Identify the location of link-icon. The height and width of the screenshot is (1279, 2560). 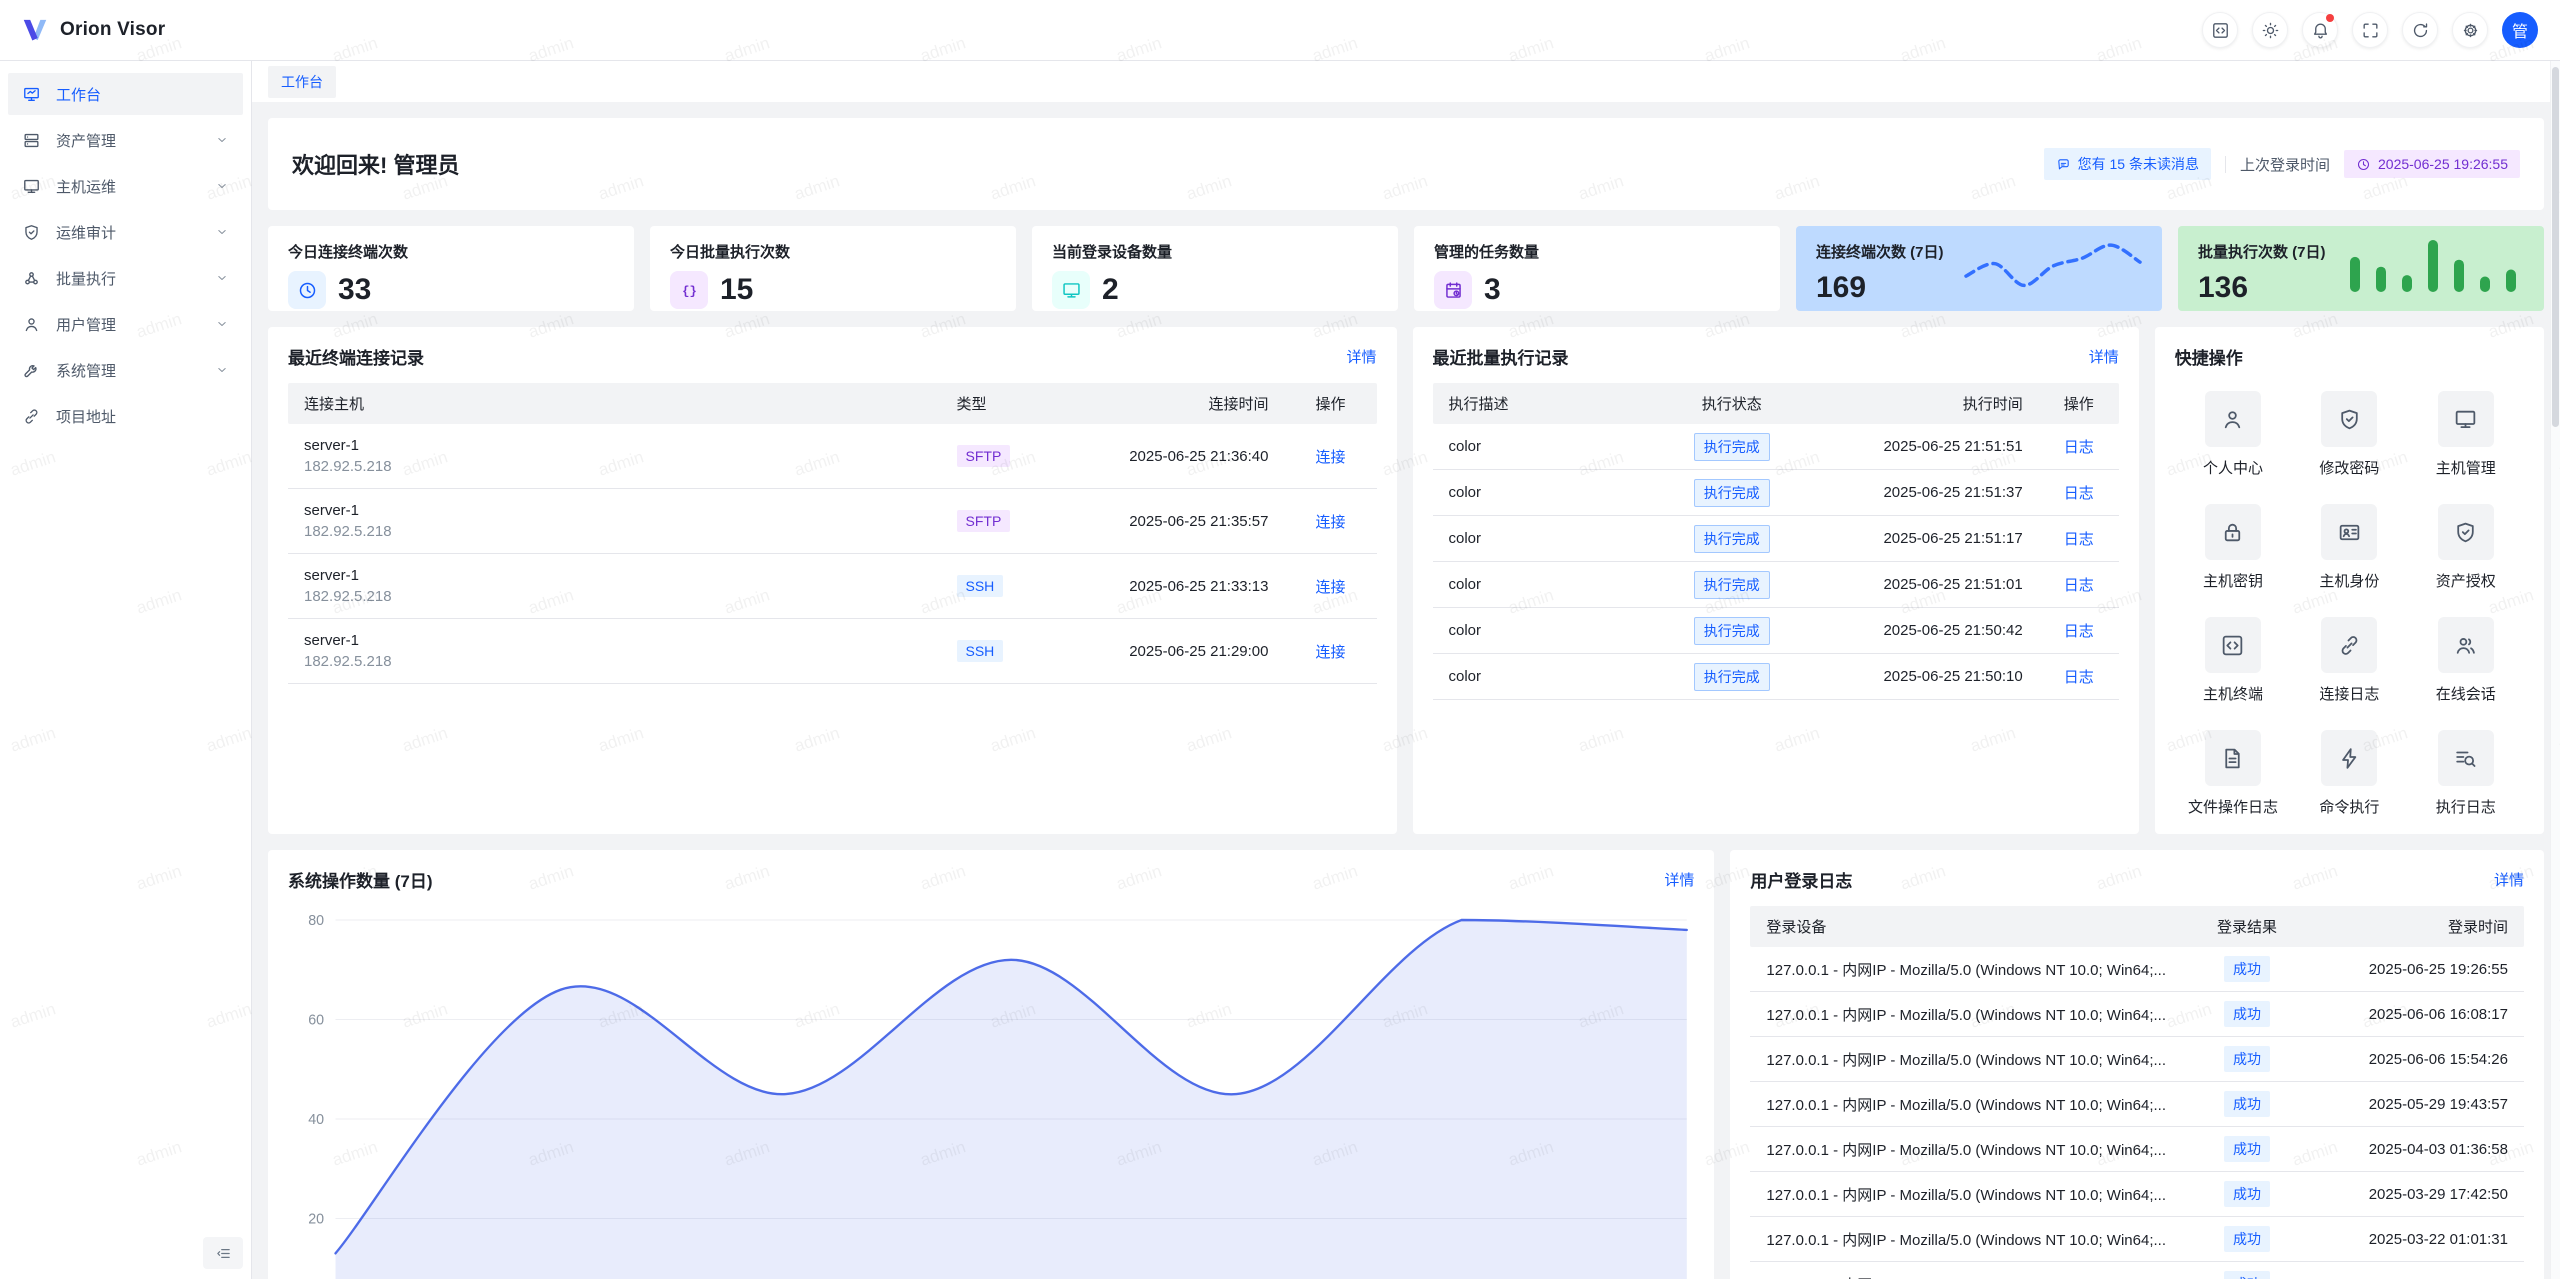
(31, 416).